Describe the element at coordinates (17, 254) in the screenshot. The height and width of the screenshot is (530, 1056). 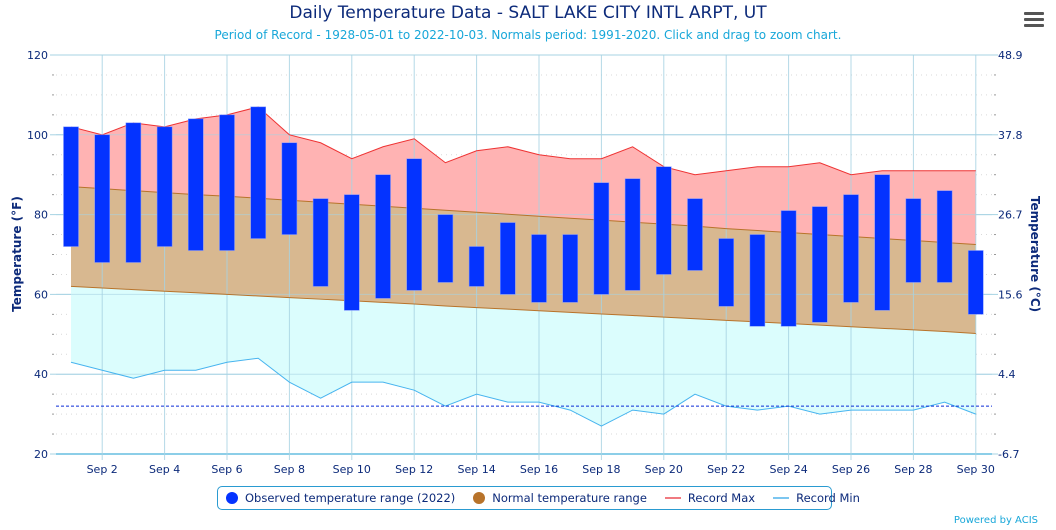
I see `y-axis-label-left: Temperature (°F)` at that location.